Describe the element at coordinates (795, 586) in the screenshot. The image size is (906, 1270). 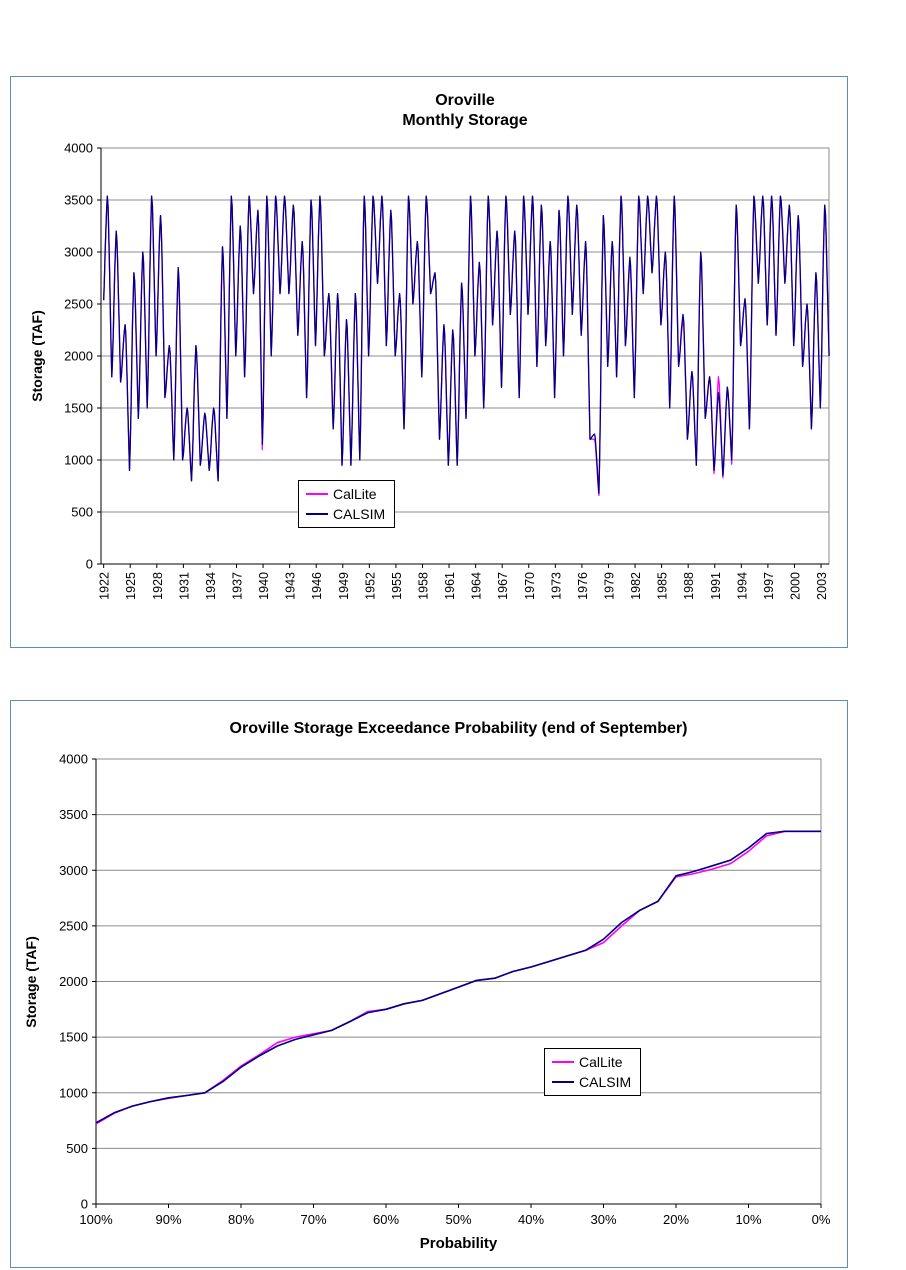
I see `x-tick-label: 2000` at that location.